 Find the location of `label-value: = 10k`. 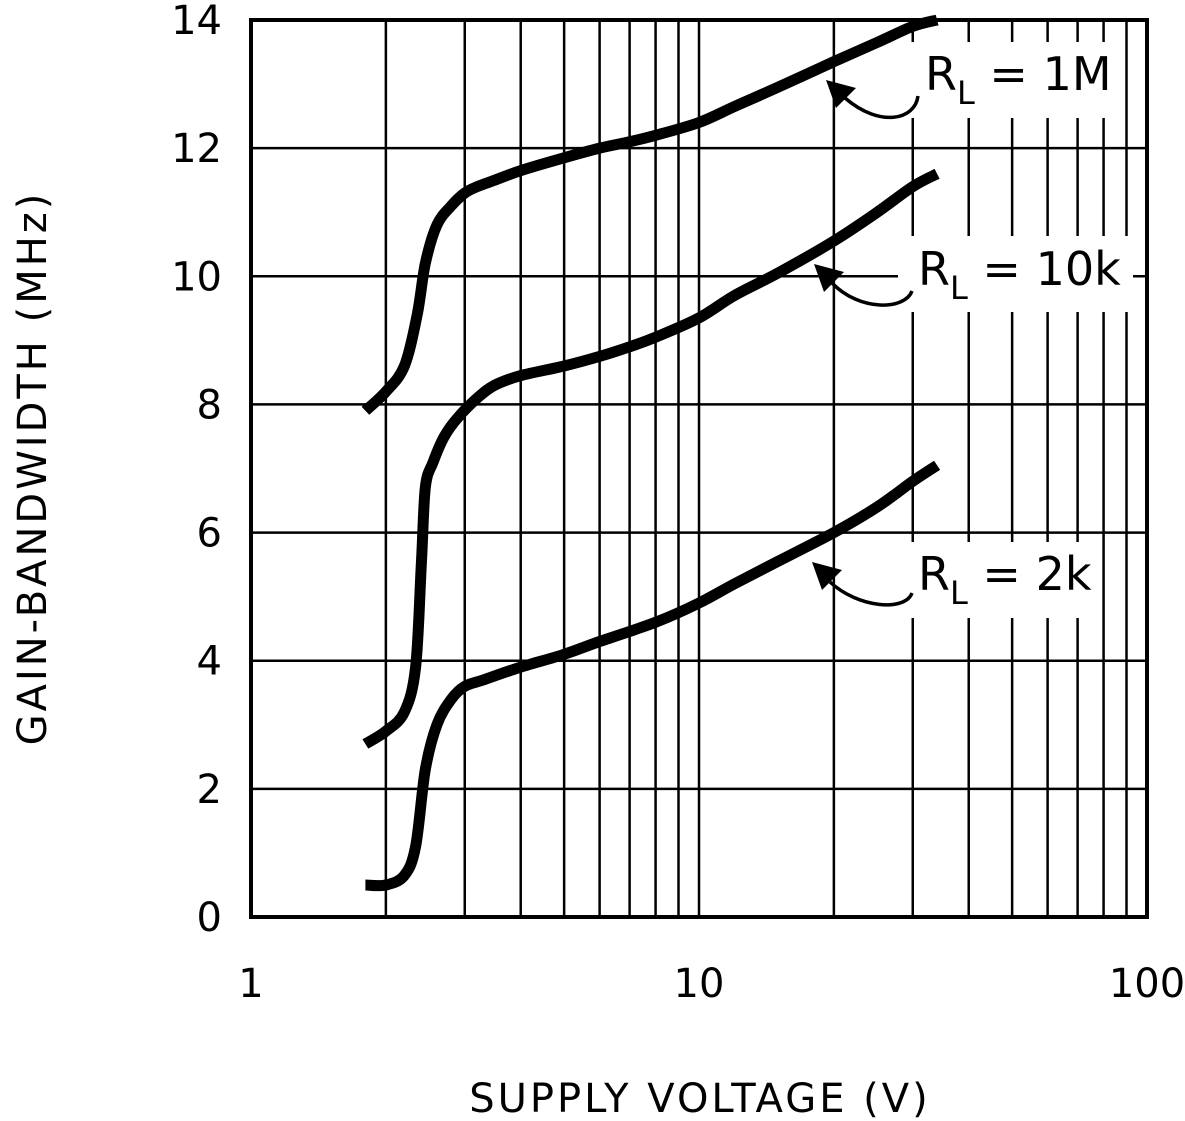

label-value: = 10k is located at coordinates (1044, 269).